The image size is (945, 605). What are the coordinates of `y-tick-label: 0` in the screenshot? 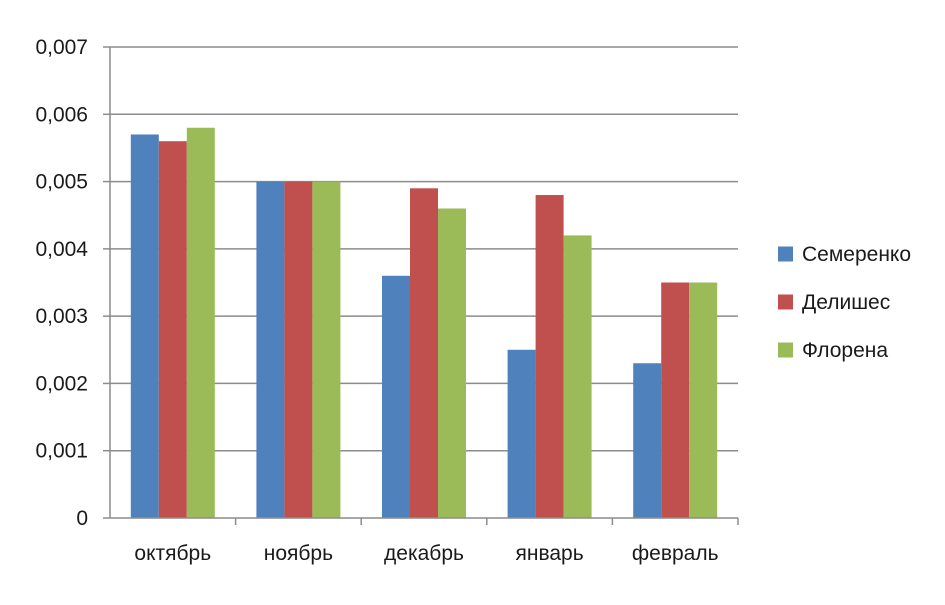 It's located at (82, 518).